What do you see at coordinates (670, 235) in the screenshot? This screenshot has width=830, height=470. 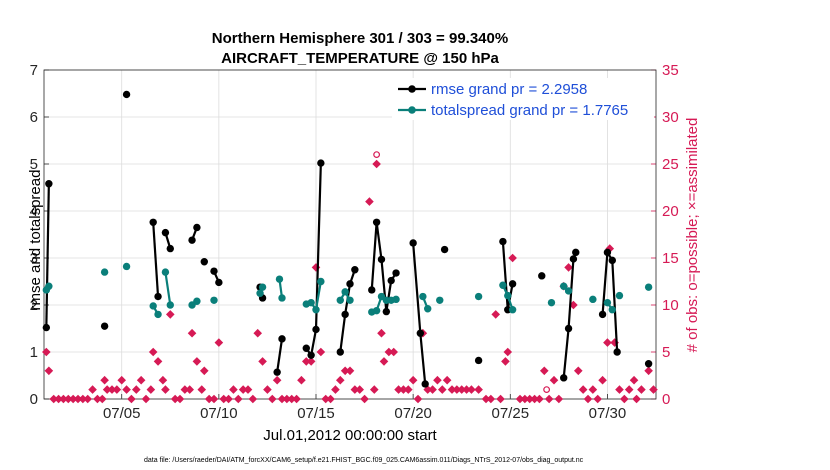 I see `y2-tick-labels: 0 5 10 15 20 25 30 35` at bounding box center [670, 235].